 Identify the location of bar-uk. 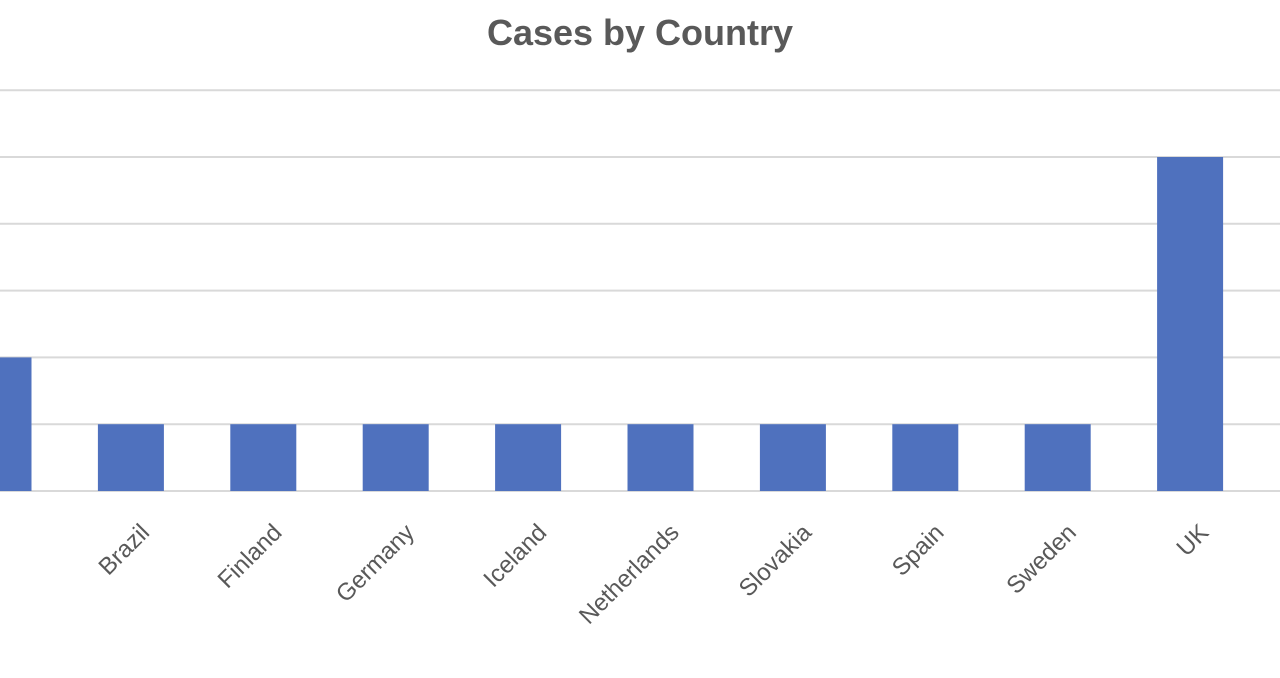
(1190, 324).